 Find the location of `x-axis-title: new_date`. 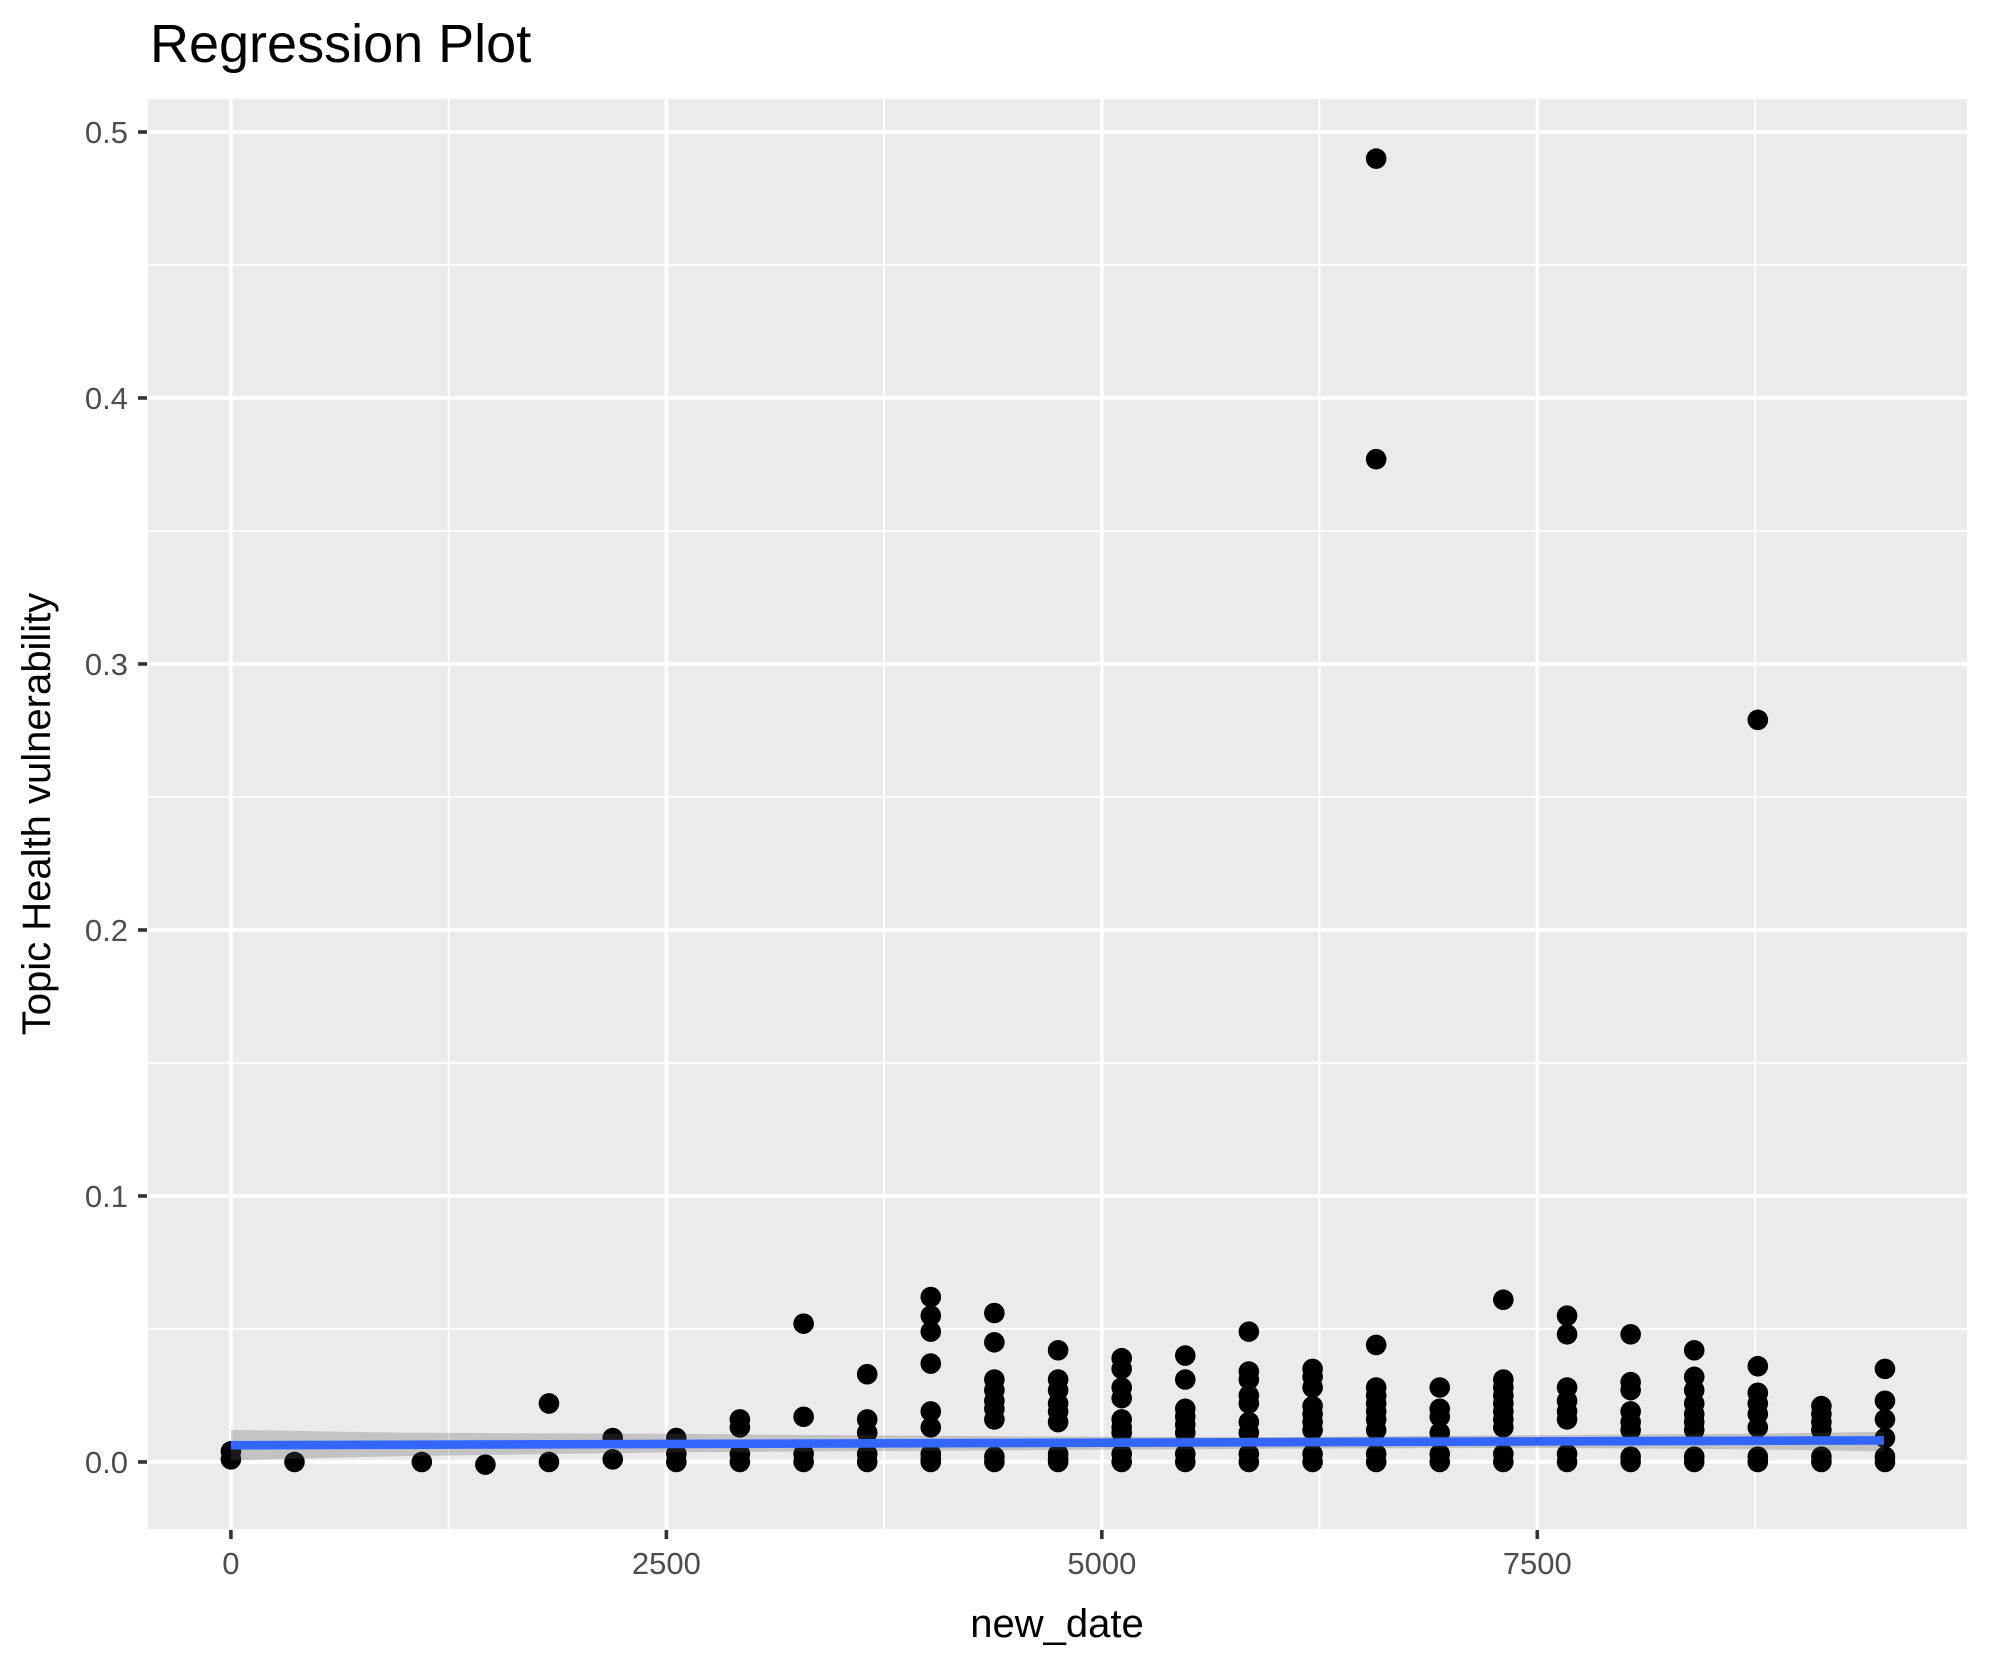

x-axis-title: new_date is located at coordinates (1056, 1624).